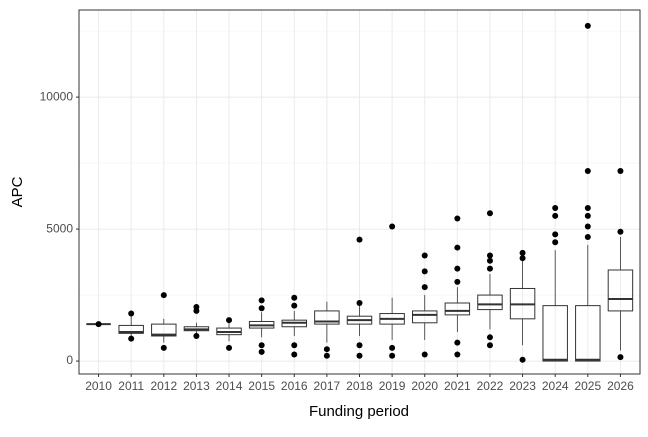  Describe the element at coordinates (59, 228) in the screenshot. I see `y-tick-label: 5000` at that location.